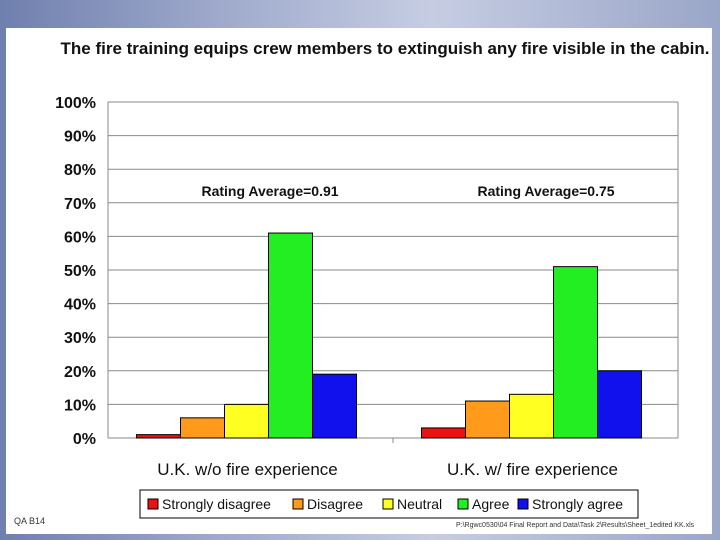 Image resolution: width=720 pixels, height=540 pixels. Describe the element at coordinates (577, 504) in the screenshot. I see `legend-label: Strongly agree` at that location.